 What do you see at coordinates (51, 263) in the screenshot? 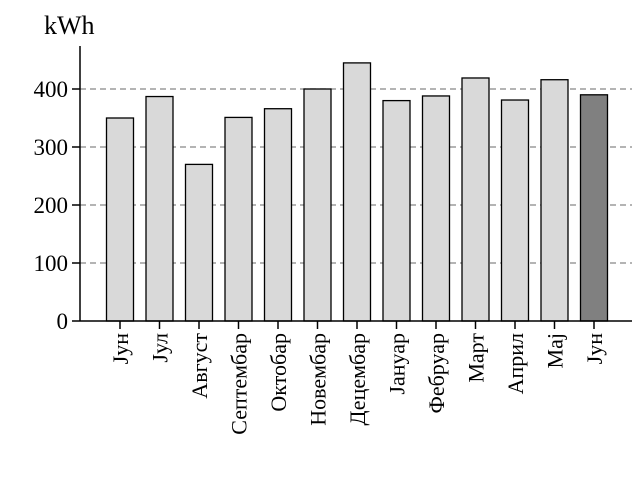
I see `y-tick-label: 100` at bounding box center [51, 263].